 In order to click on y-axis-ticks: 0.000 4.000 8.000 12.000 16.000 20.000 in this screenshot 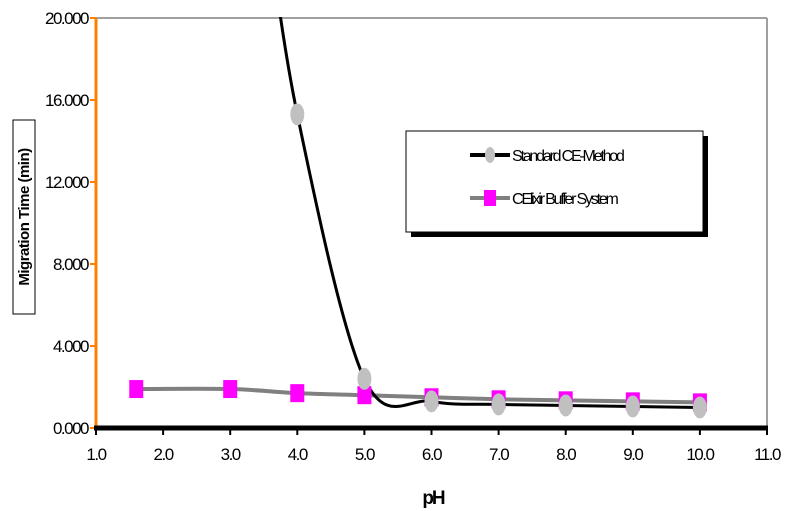, I will do `click(70, 223)`.